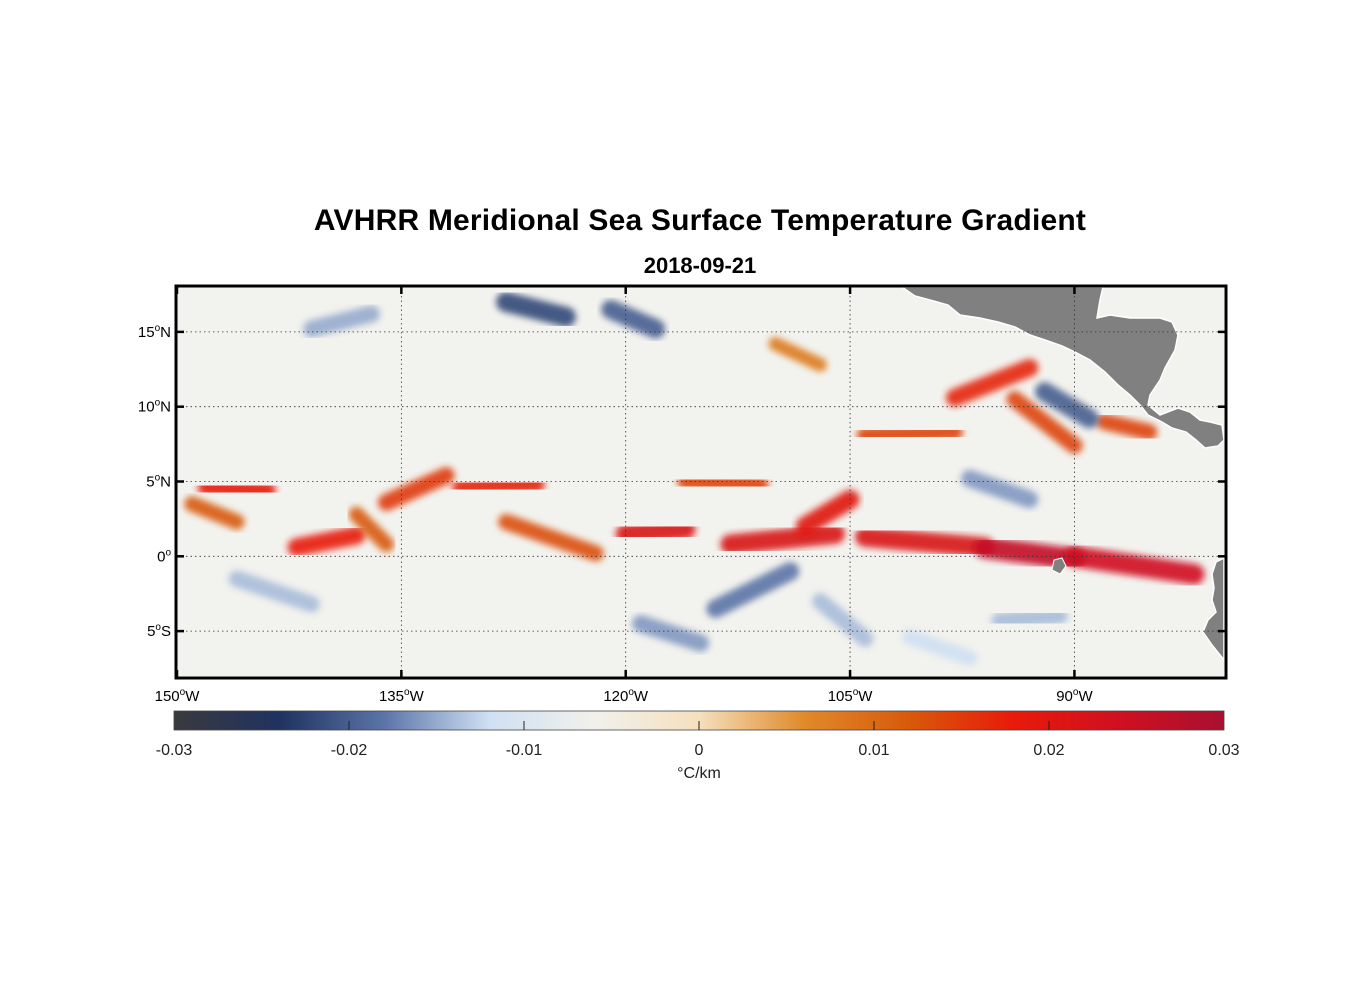 The height and width of the screenshot is (1005, 1356). I want to click on colorbar-tick-label: 0.01, so click(873, 750).